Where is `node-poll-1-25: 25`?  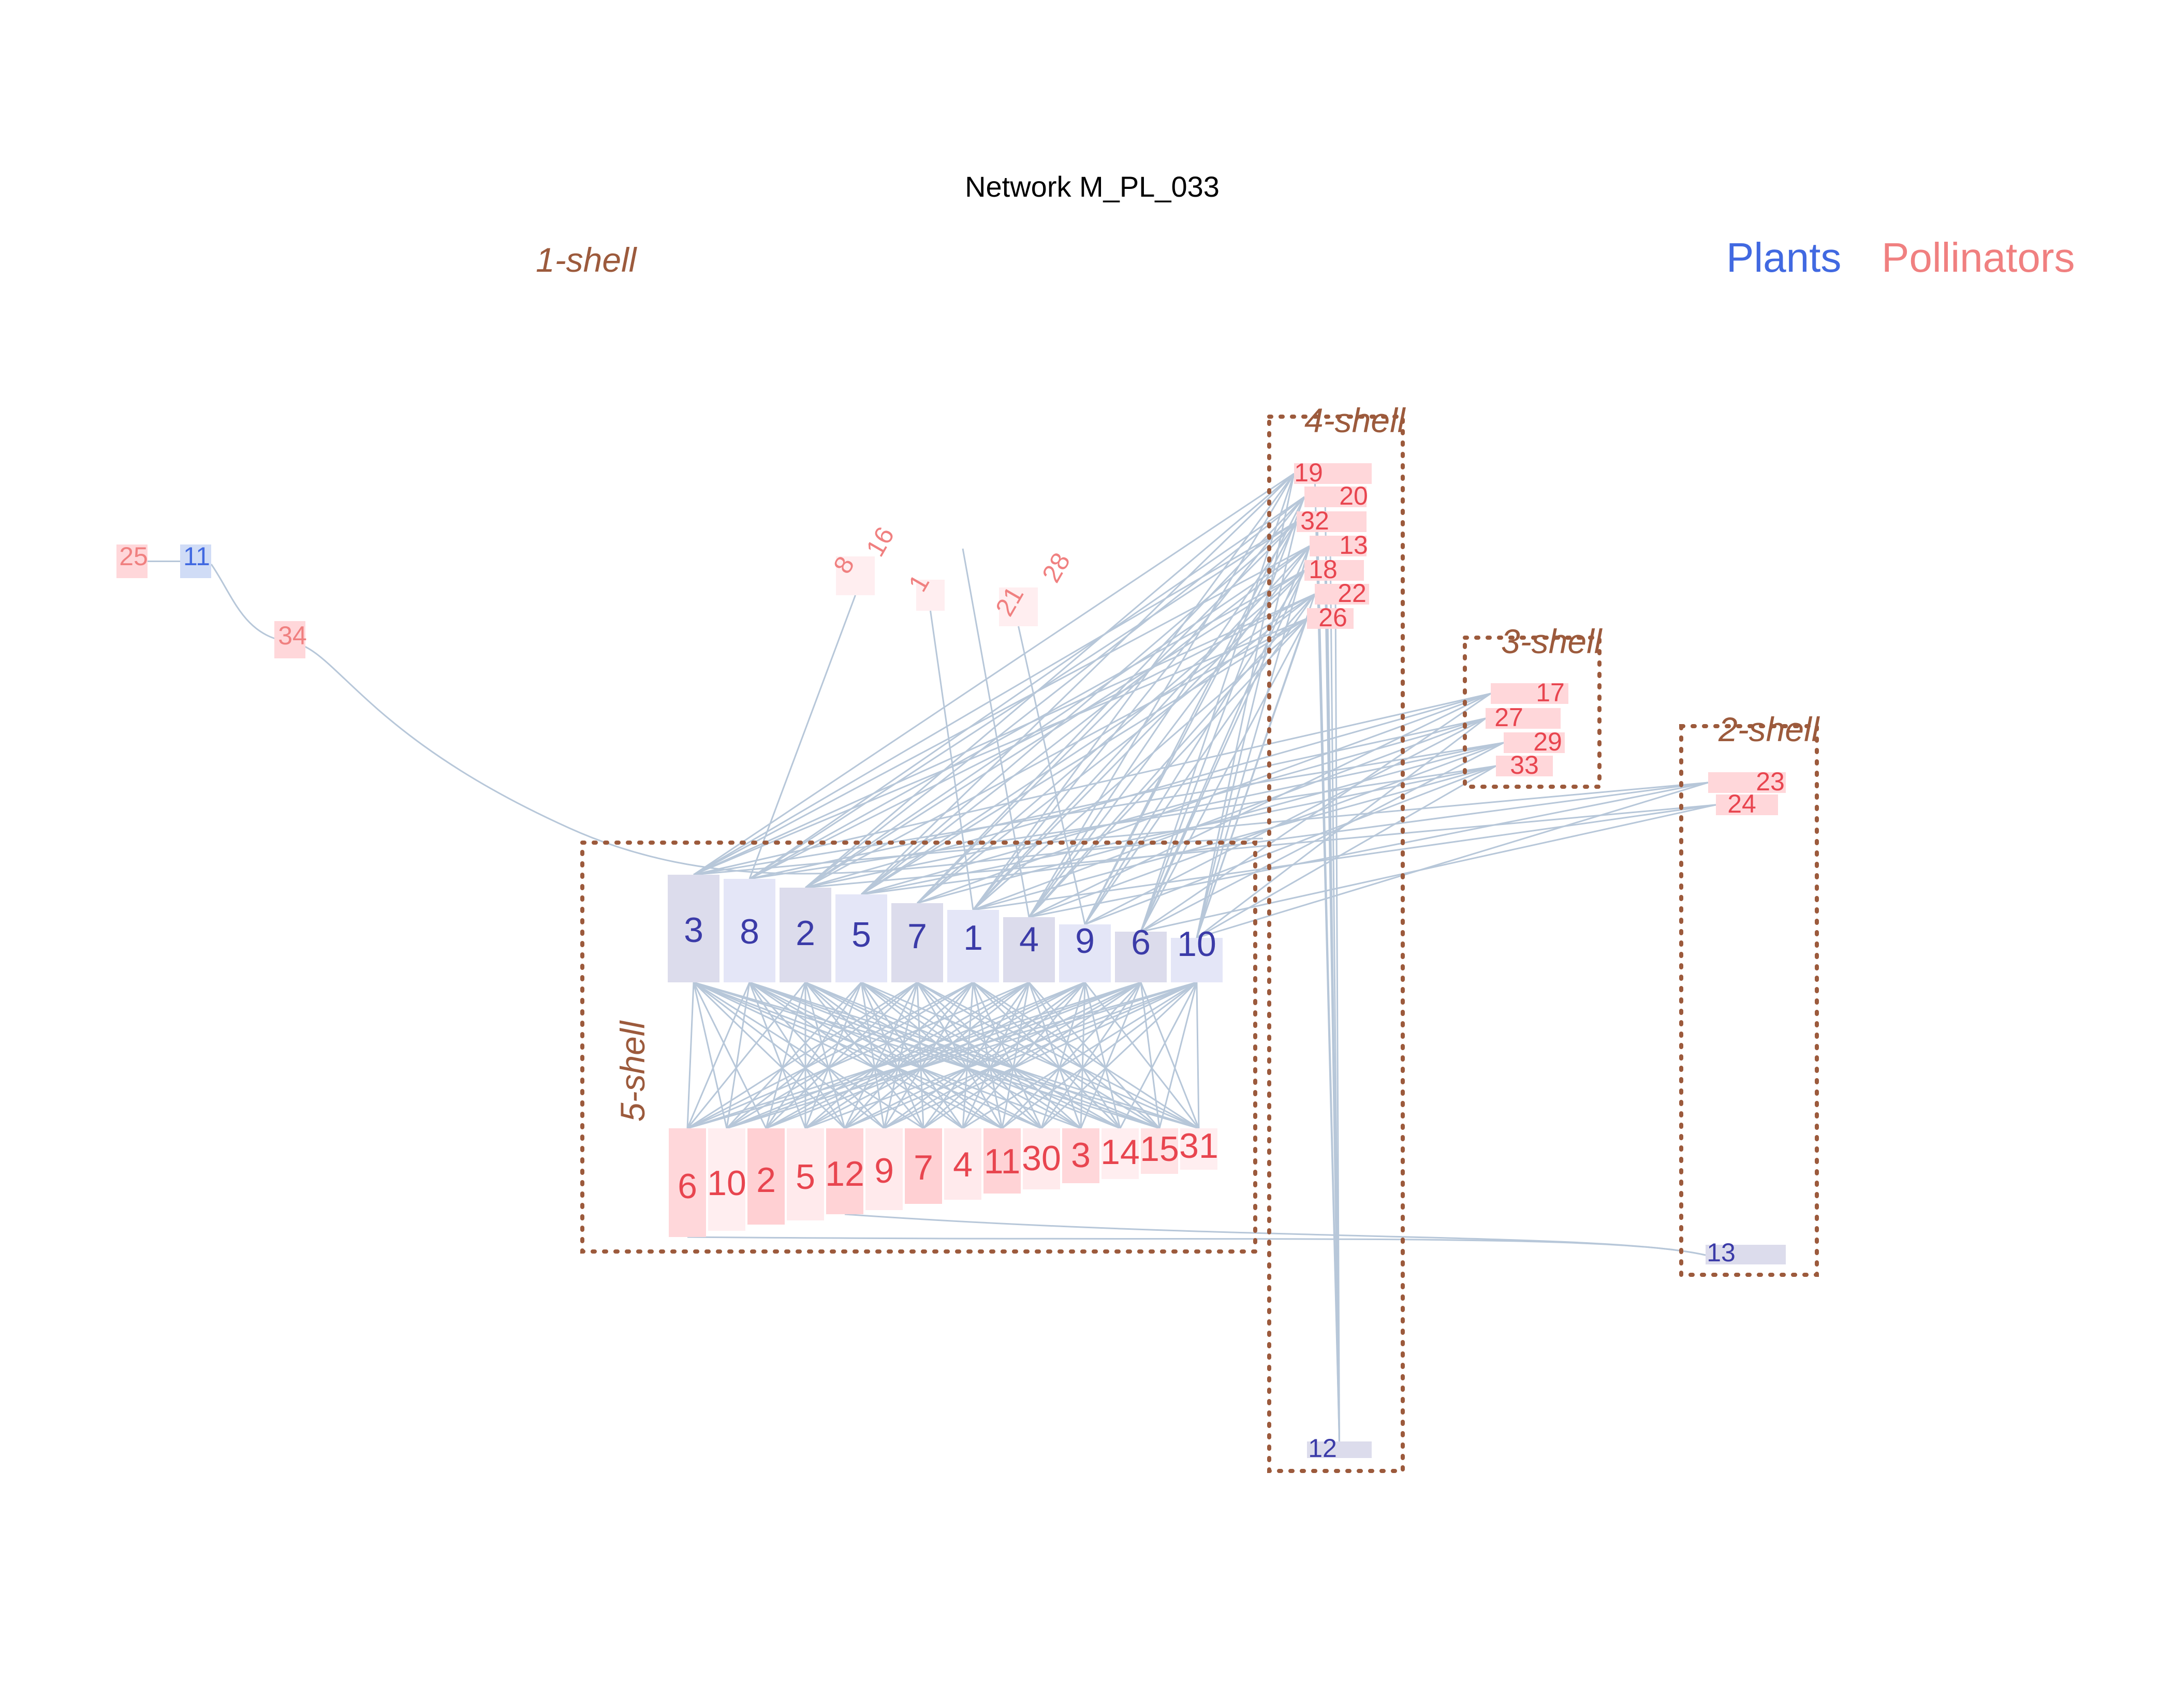
node-poll-1-25: 25 is located at coordinates (132, 560).